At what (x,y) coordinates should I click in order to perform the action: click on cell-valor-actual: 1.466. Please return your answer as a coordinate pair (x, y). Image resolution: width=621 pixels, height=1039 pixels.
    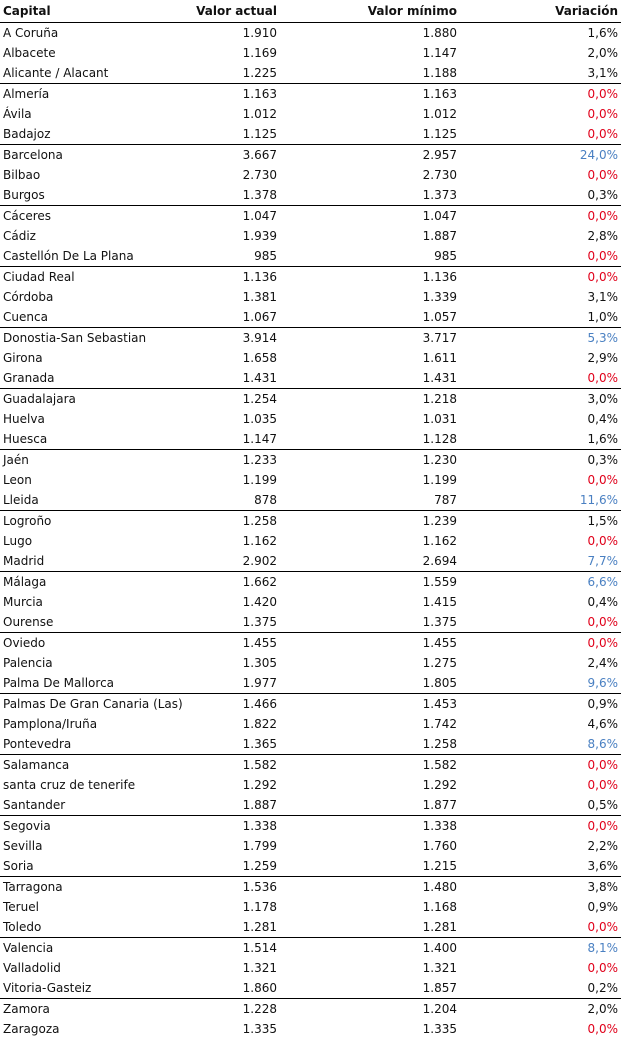
    Looking at the image, I should click on (235, 704).